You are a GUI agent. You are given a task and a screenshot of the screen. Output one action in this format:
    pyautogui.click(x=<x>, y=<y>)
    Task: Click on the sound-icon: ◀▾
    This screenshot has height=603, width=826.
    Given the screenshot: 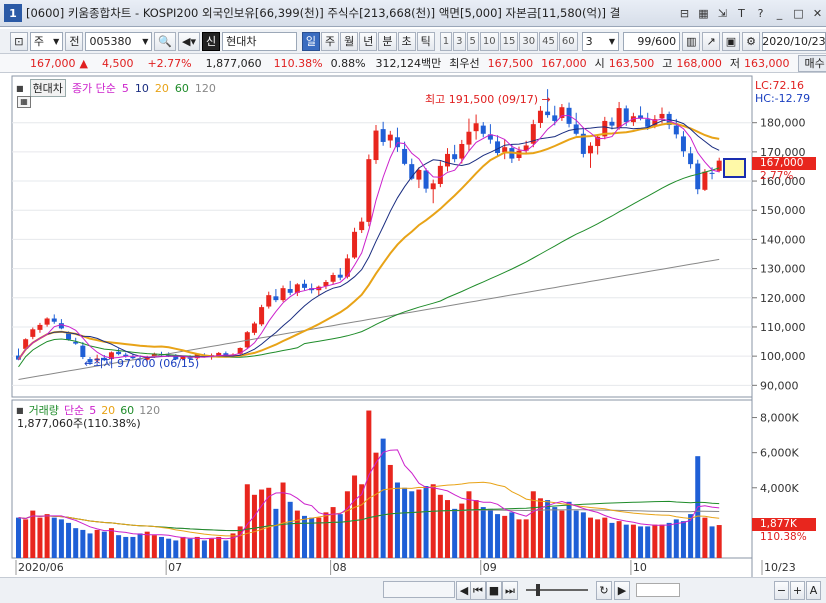 What is the action you would take?
    pyautogui.click(x=189, y=41)
    